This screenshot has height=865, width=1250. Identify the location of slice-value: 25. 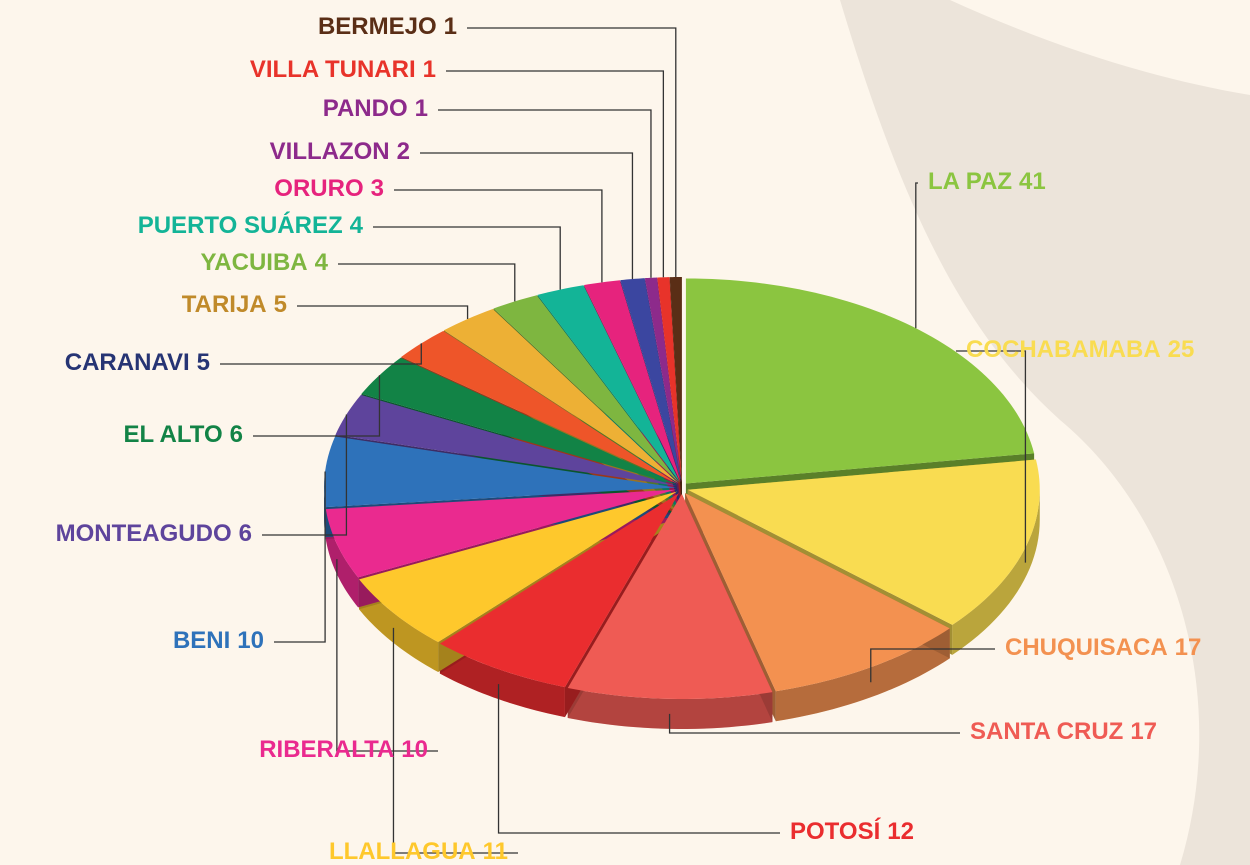
(1181, 349).